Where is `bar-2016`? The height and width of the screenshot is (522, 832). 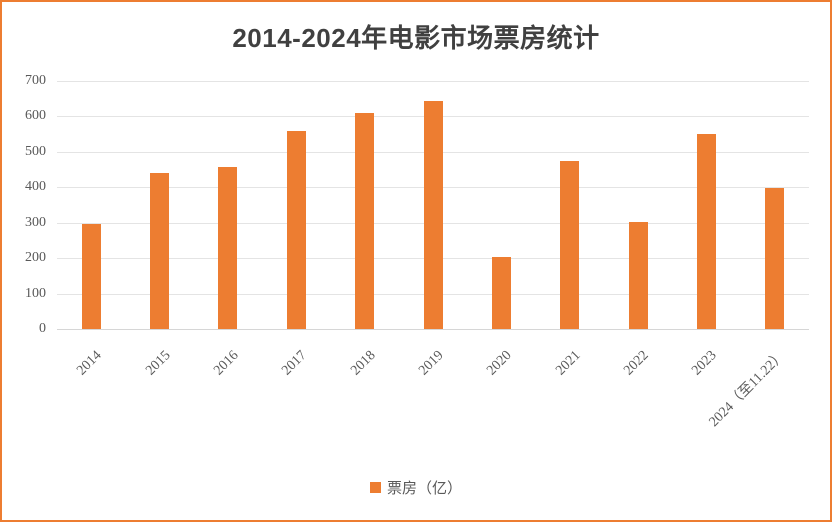 bar-2016 is located at coordinates (228, 248).